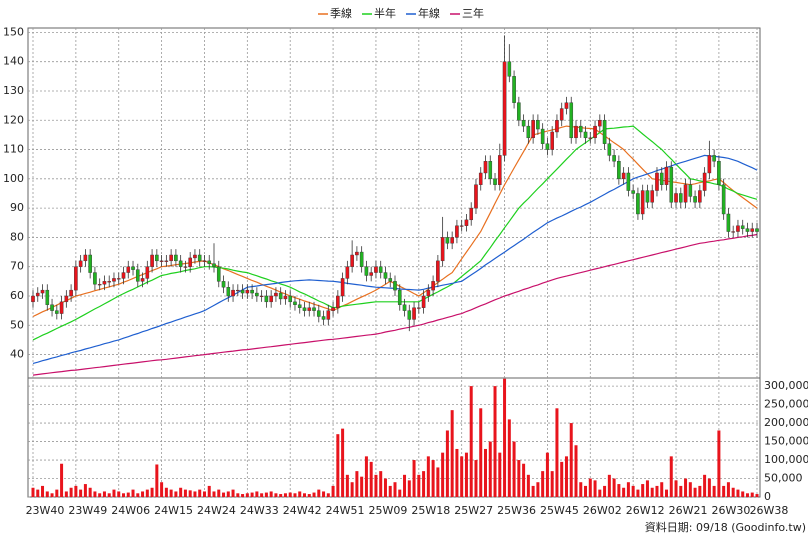  Describe the element at coordinates (17, 354) in the screenshot. I see `y-tick-label: 40` at that location.